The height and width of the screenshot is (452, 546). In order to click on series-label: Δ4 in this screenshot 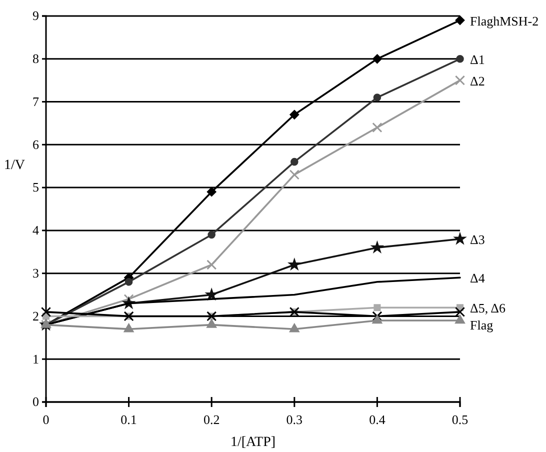, I will do `click(478, 278)`.